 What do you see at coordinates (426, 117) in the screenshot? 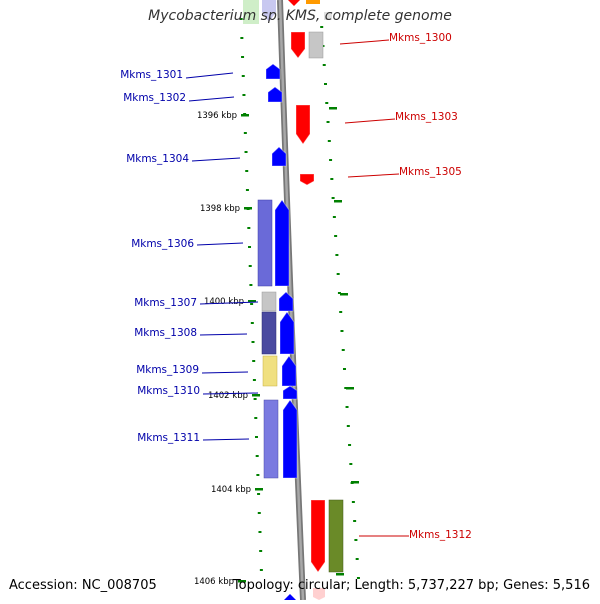
I see `gene-label: Mkms_1303` at bounding box center [426, 117].